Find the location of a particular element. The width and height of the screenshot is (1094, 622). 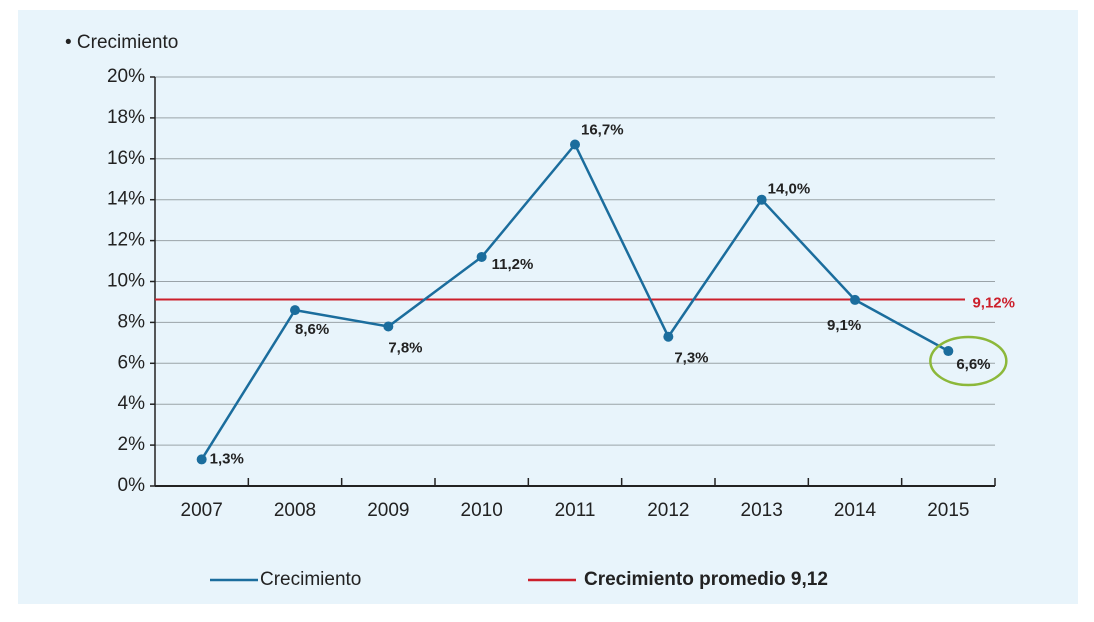

y-tick-label: 0% is located at coordinates (132, 485).